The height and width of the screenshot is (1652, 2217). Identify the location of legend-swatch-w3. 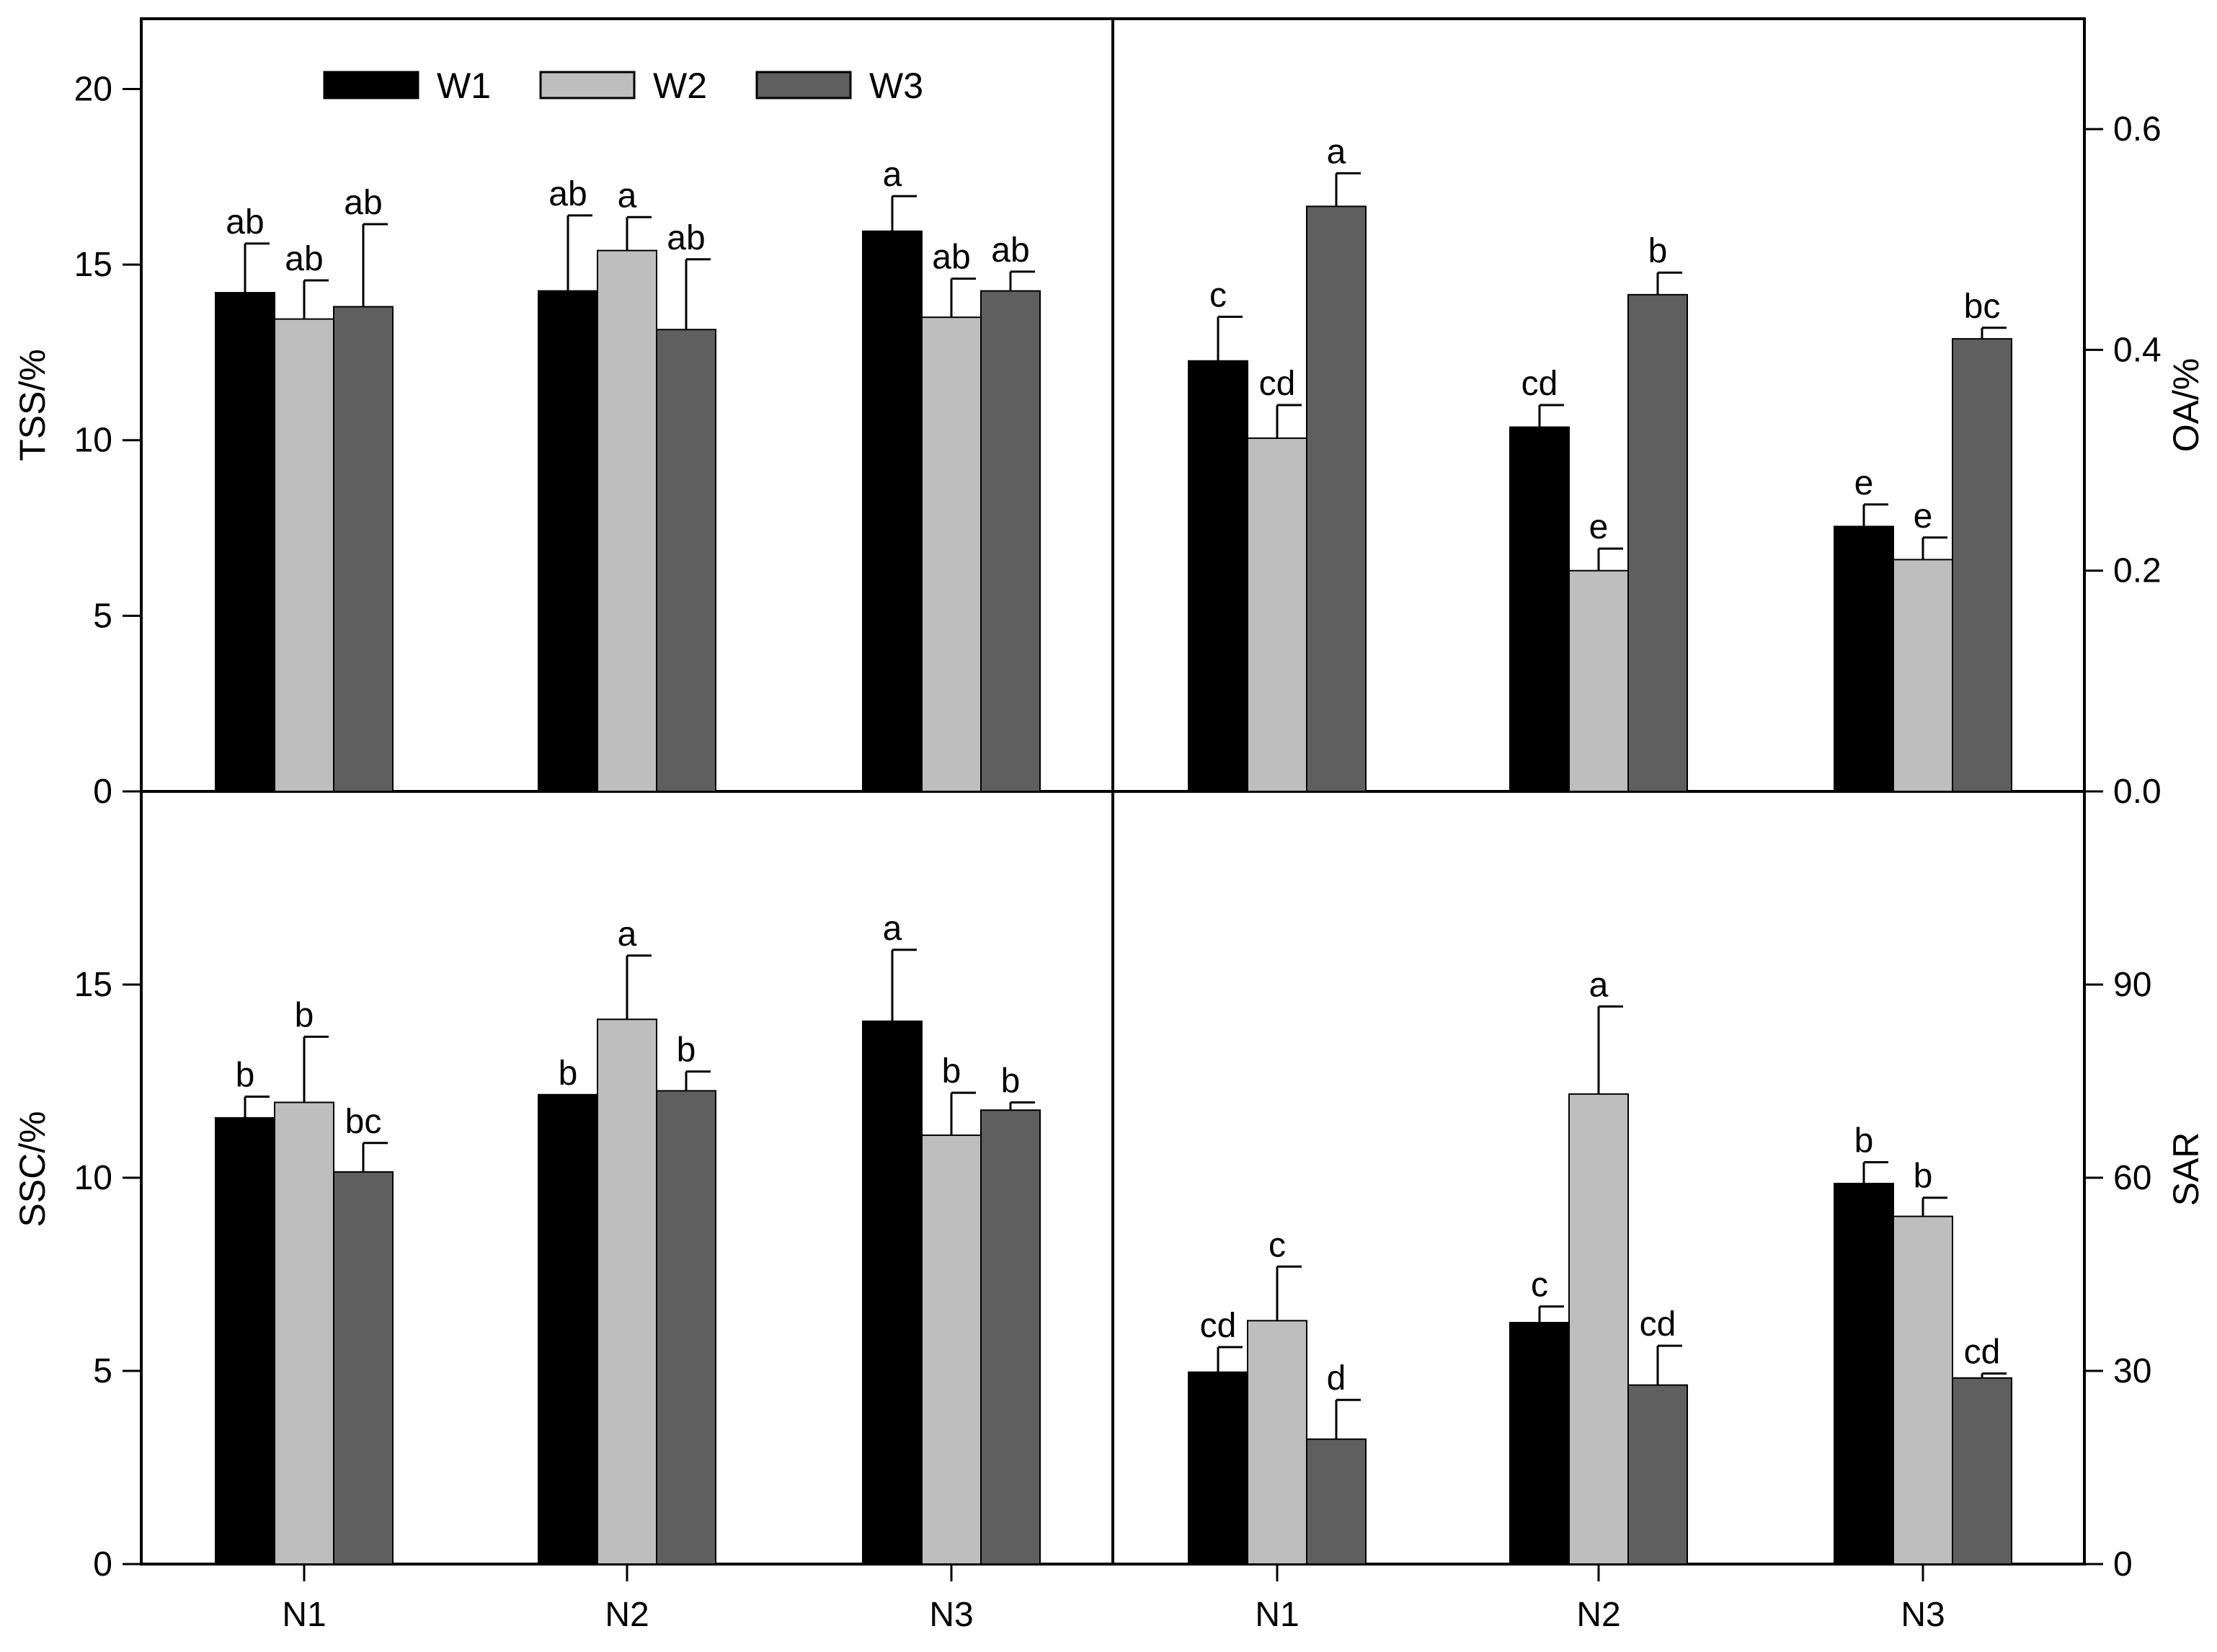
(803, 85).